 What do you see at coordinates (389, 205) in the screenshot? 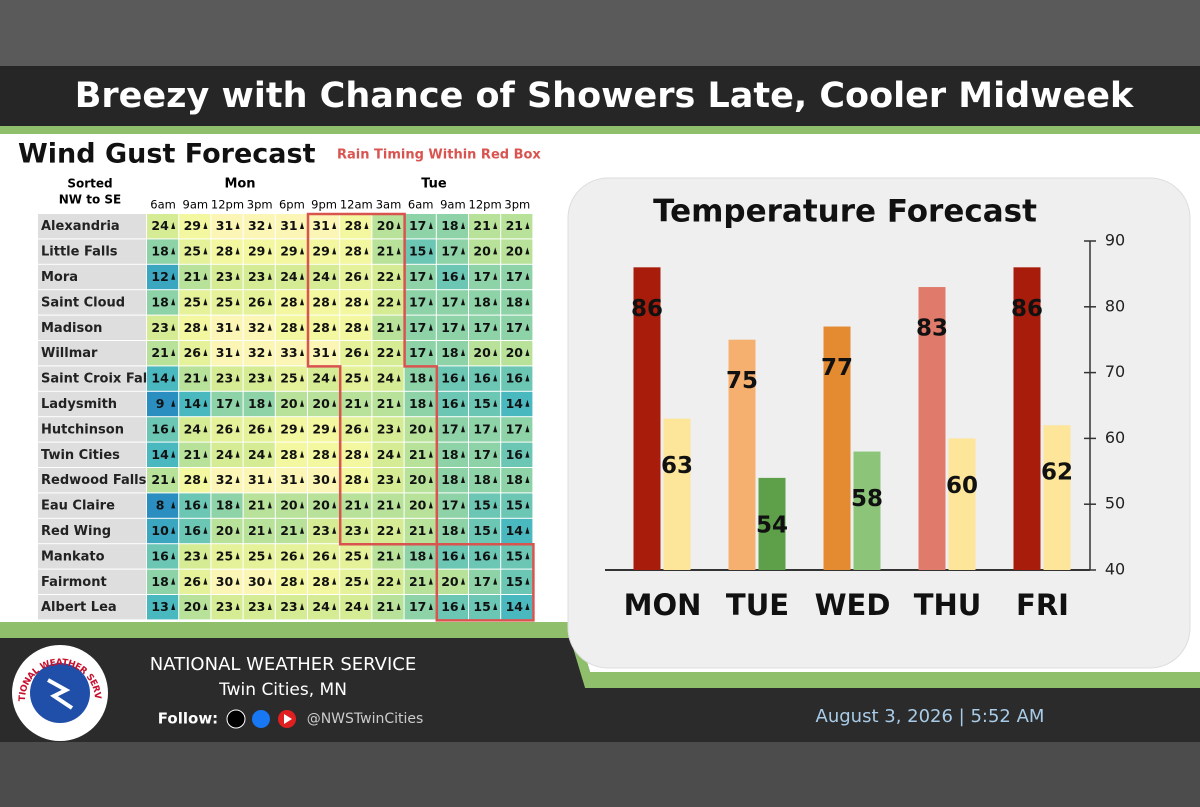
I see `time-label: 3am` at bounding box center [389, 205].